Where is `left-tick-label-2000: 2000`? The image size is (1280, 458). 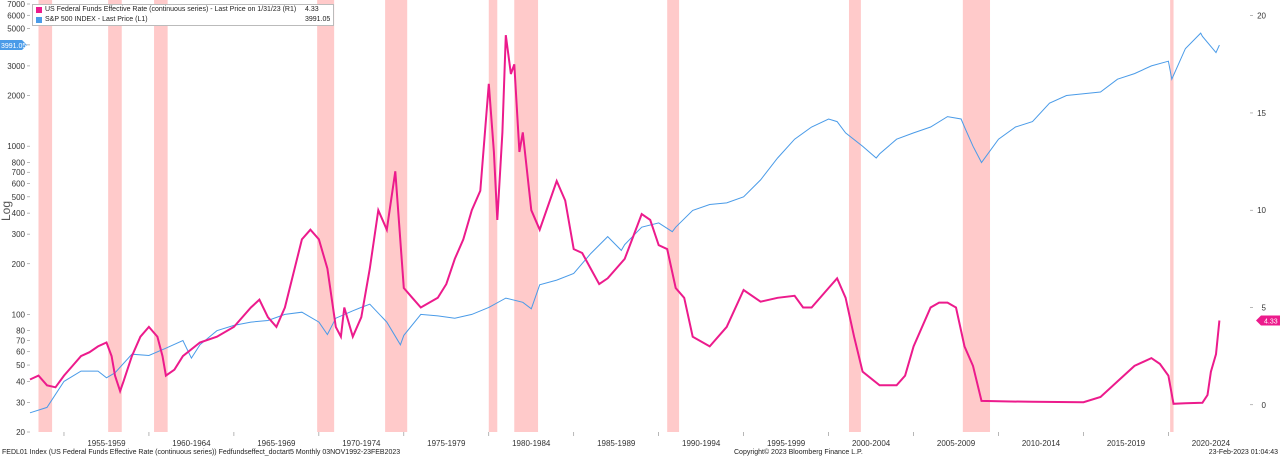 left-tick-label-2000: 2000 is located at coordinates (16, 96).